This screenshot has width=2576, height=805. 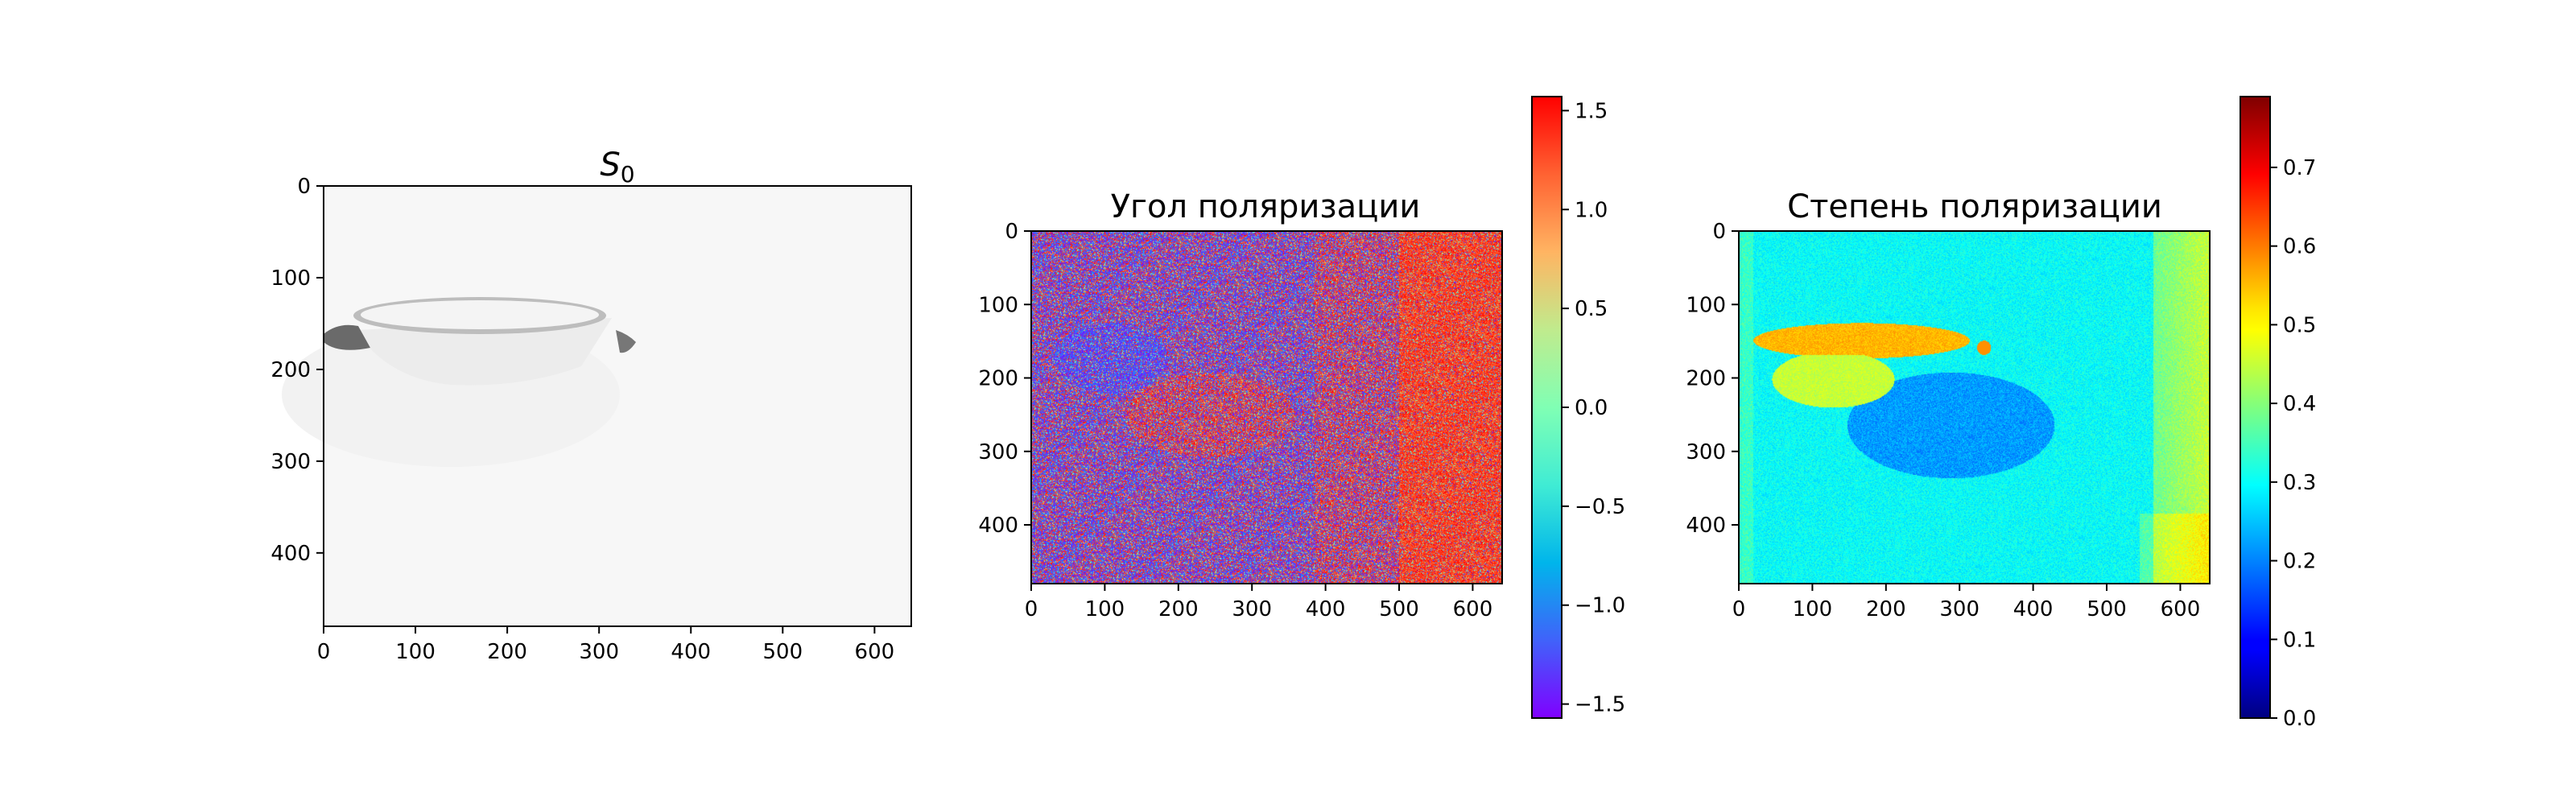 I want to click on degree-colorbar-tick-label: 0.1, so click(x=2299, y=640).